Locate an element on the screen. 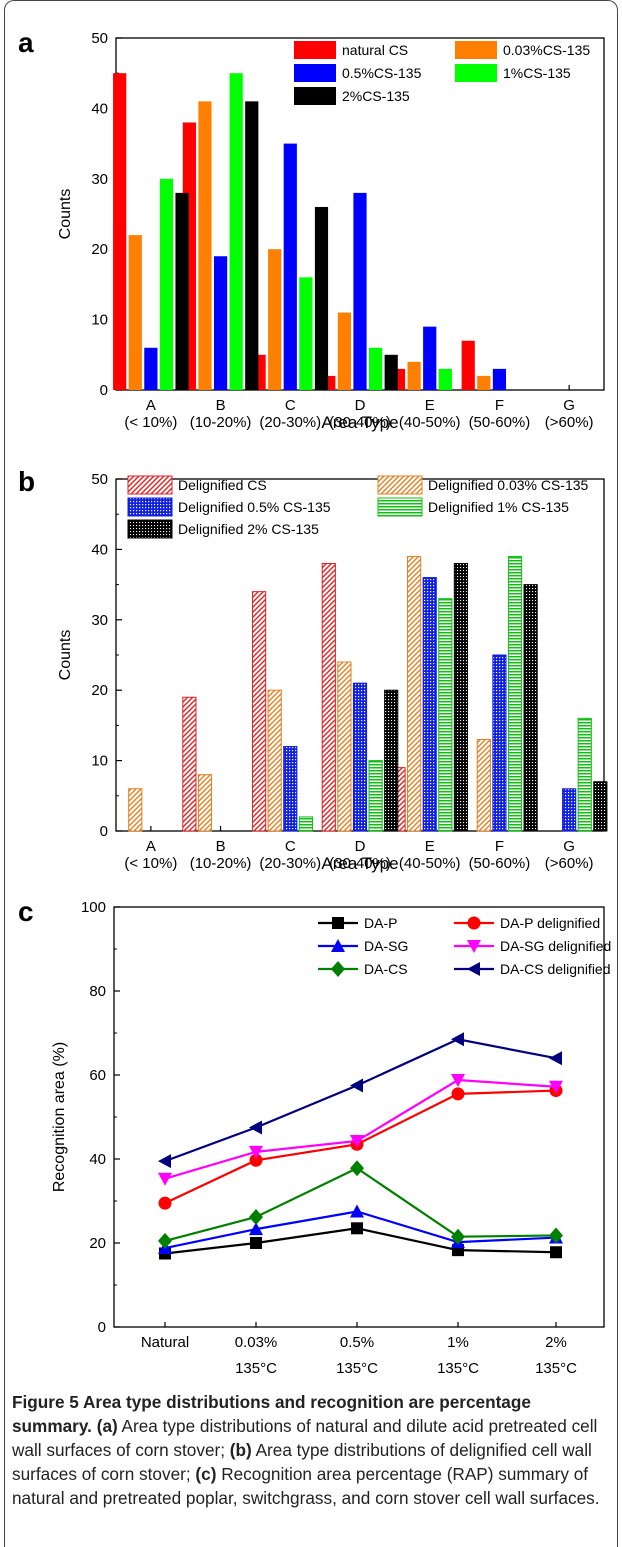 The image size is (622, 1547). y-tick-label: 60 is located at coordinates (97, 1075).